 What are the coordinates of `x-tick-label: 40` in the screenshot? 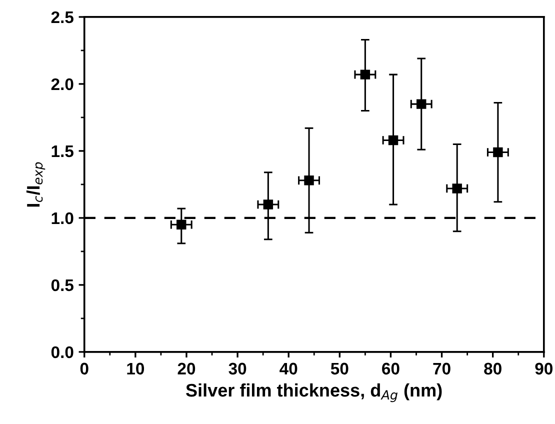 It's located at (289, 368).